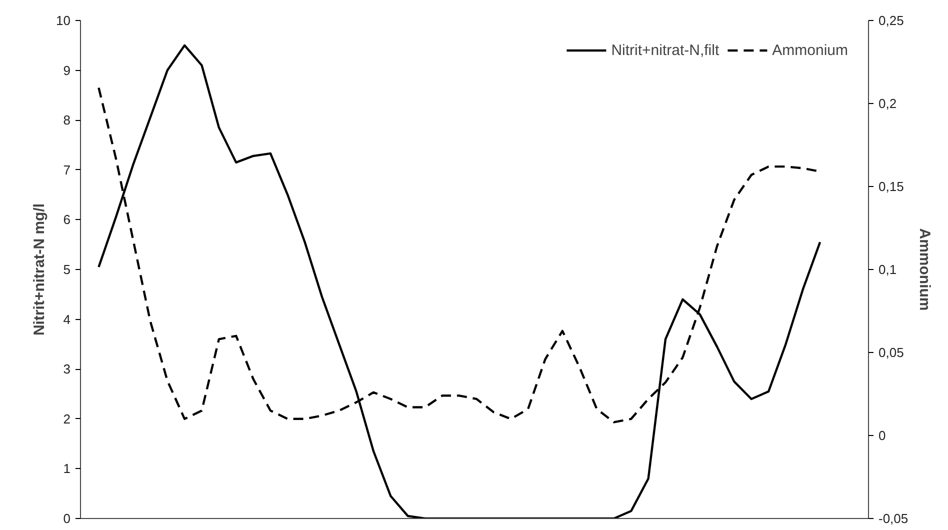 The image size is (948, 530). I want to click on y-axis-title: Nitrit+nitrat-N mg/l, so click(39, 269).